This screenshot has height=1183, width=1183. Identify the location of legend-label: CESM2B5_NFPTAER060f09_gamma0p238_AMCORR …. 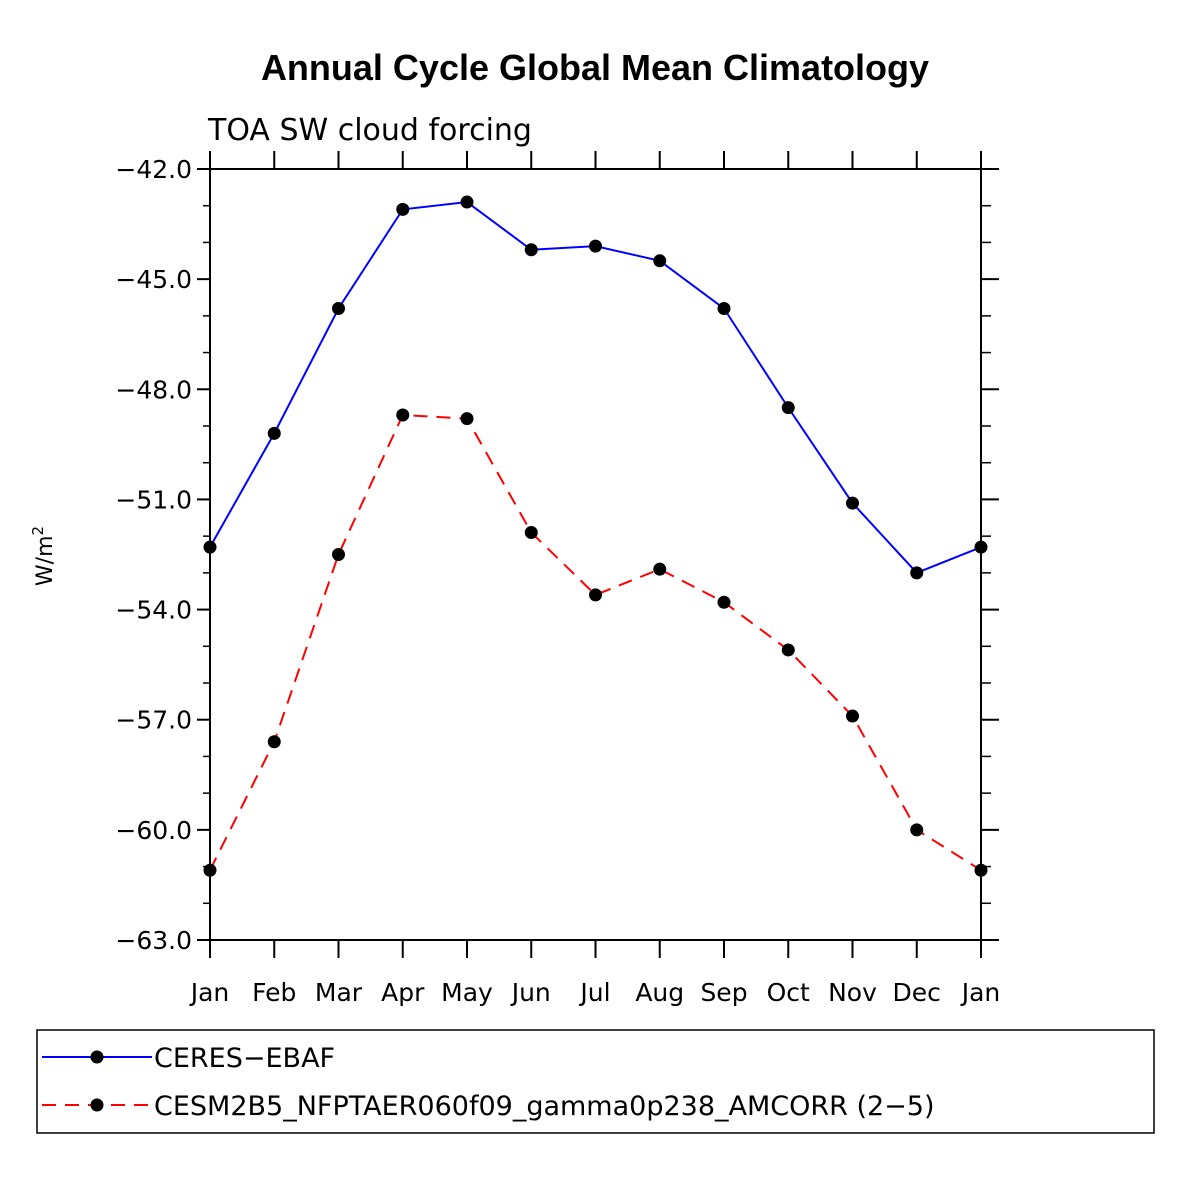
(544, 1106).